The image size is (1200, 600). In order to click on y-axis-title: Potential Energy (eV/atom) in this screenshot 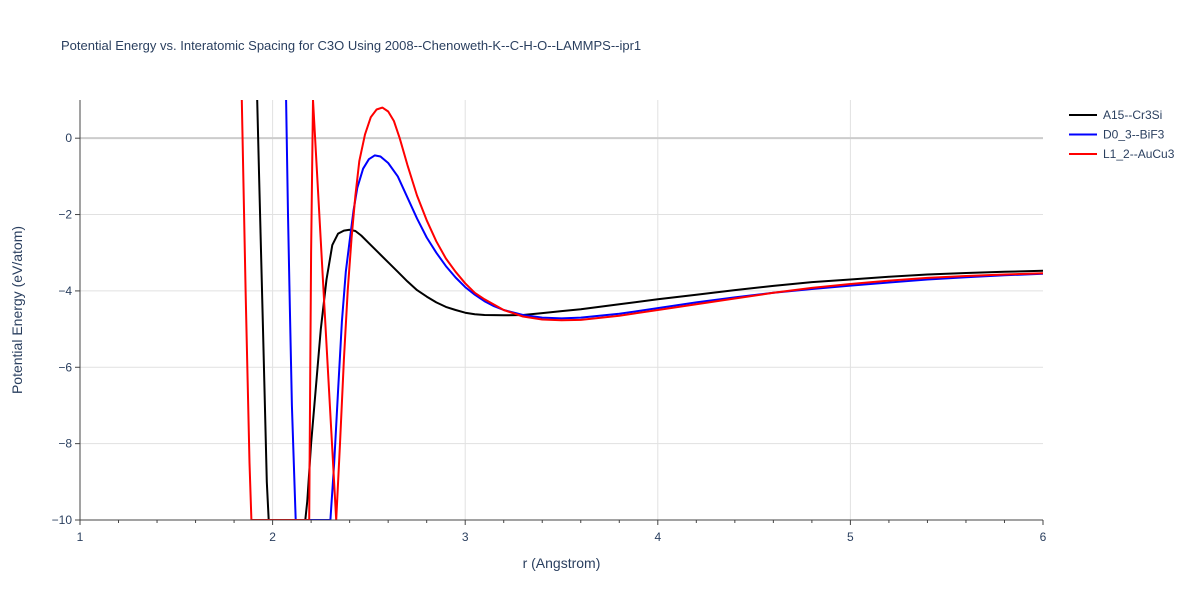, I will do `click(17, 310)`.